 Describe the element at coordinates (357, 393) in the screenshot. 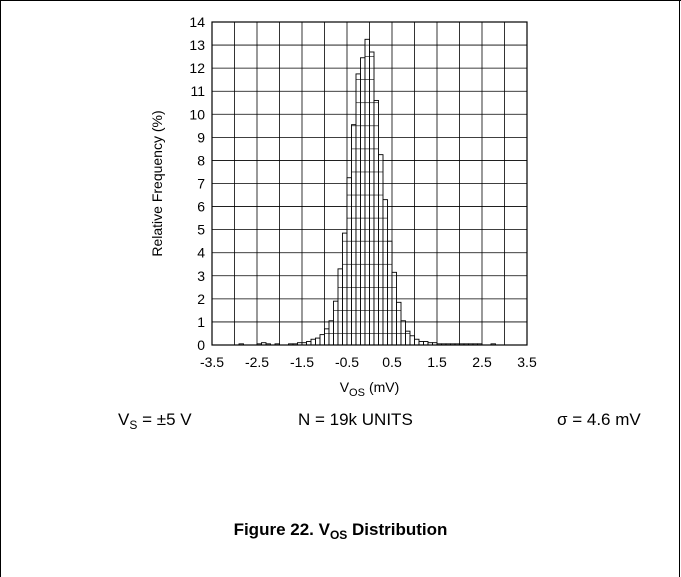

I see `x-axis-label-sub: OS` at that location.